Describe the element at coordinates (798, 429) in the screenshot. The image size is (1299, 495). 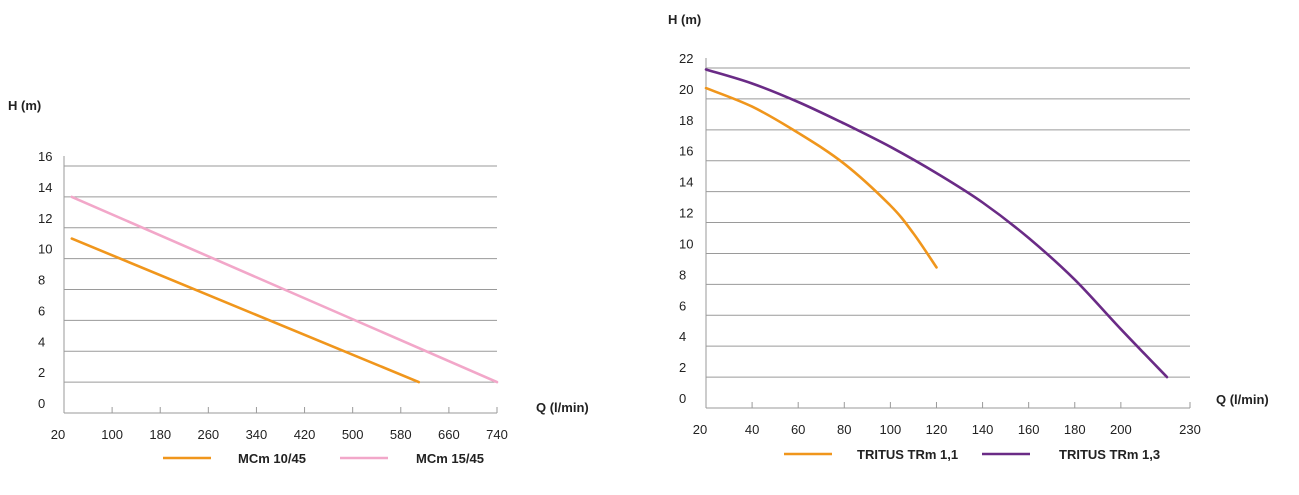
I see `right-chart-x-tick-label: 60` at that location.